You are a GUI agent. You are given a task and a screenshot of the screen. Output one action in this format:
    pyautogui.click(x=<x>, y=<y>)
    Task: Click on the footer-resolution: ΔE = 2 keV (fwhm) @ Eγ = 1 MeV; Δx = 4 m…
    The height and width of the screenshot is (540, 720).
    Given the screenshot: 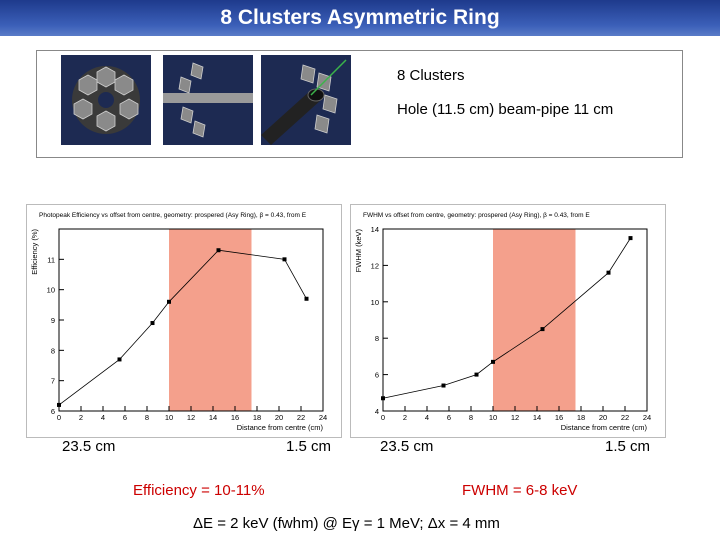 What is the action you would take?
    pyautogui.click(x=346, y=523)
    